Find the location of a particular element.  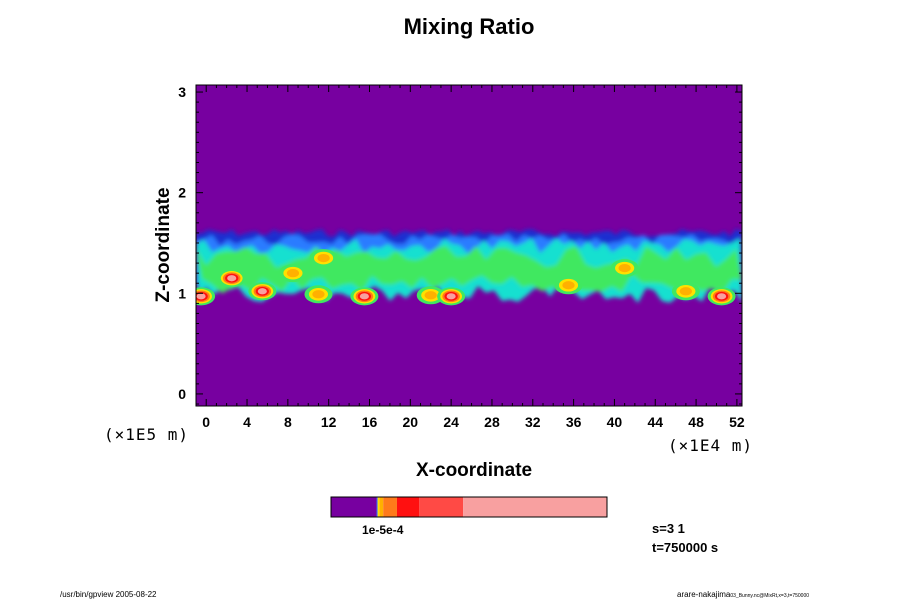

colorbar-frame is located at coordinates (469, 507).